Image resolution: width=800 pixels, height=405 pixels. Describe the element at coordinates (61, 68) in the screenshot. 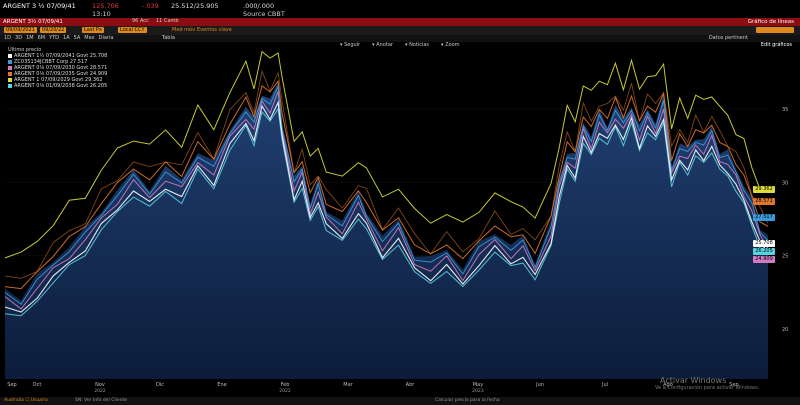

I see `legend-label: ARGENT 0⅛ 07/09/2030 Govt 28.571` at that location.